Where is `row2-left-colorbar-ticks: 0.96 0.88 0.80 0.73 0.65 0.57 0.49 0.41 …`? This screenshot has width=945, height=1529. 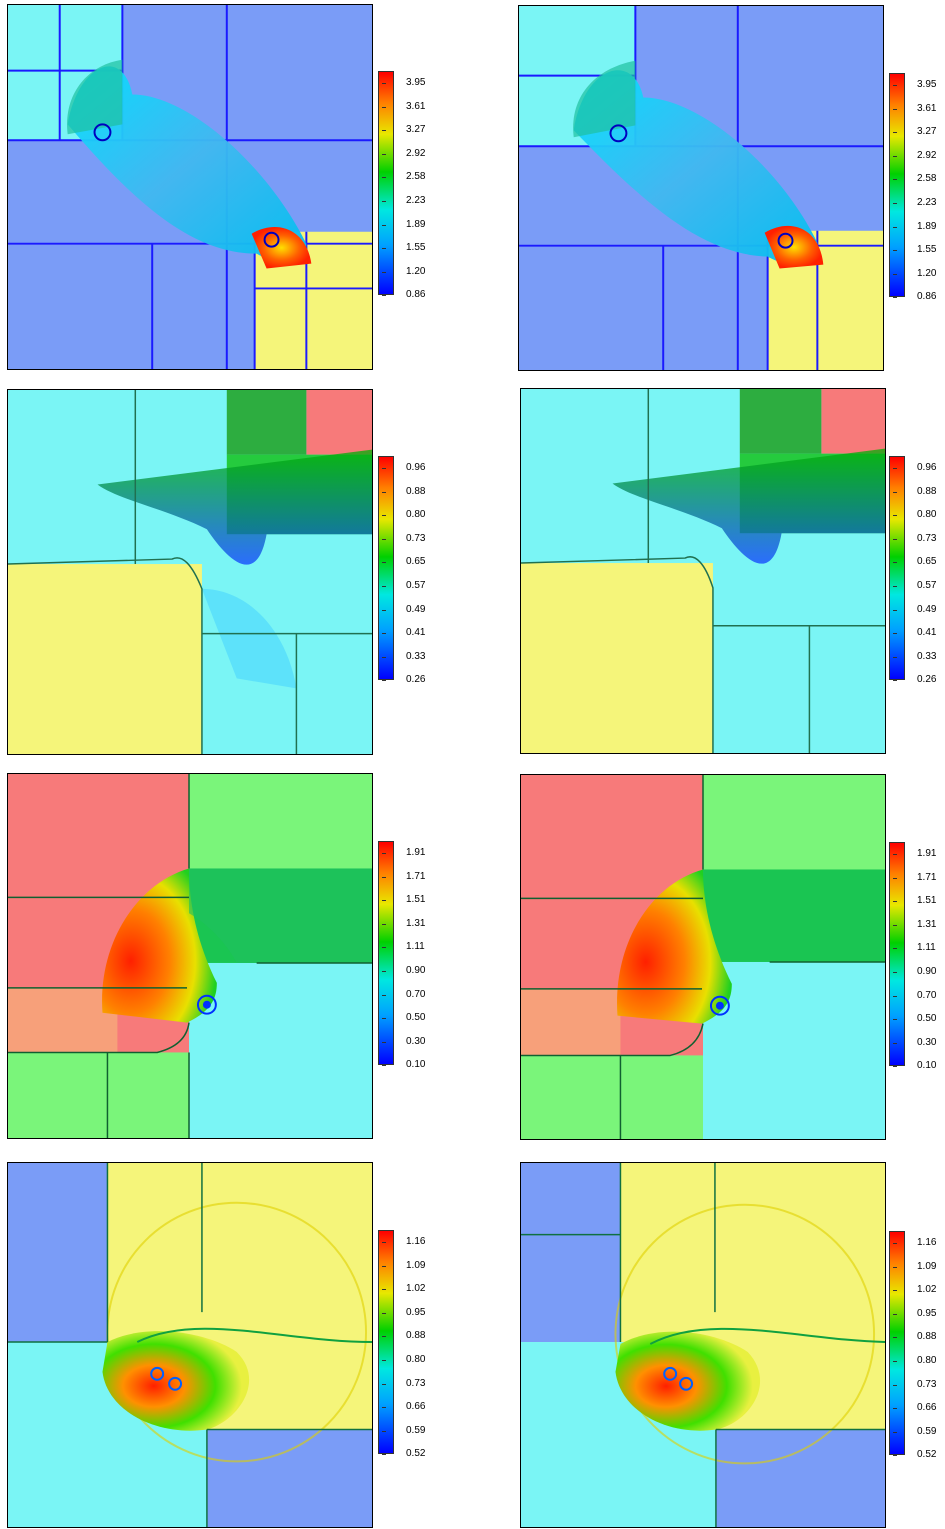 row2-left-colorbar-ticks: 0.96 0.88 0.80 0.73 0.65 0.57 0.49 0.41 … is located at coordinates (413, 577).